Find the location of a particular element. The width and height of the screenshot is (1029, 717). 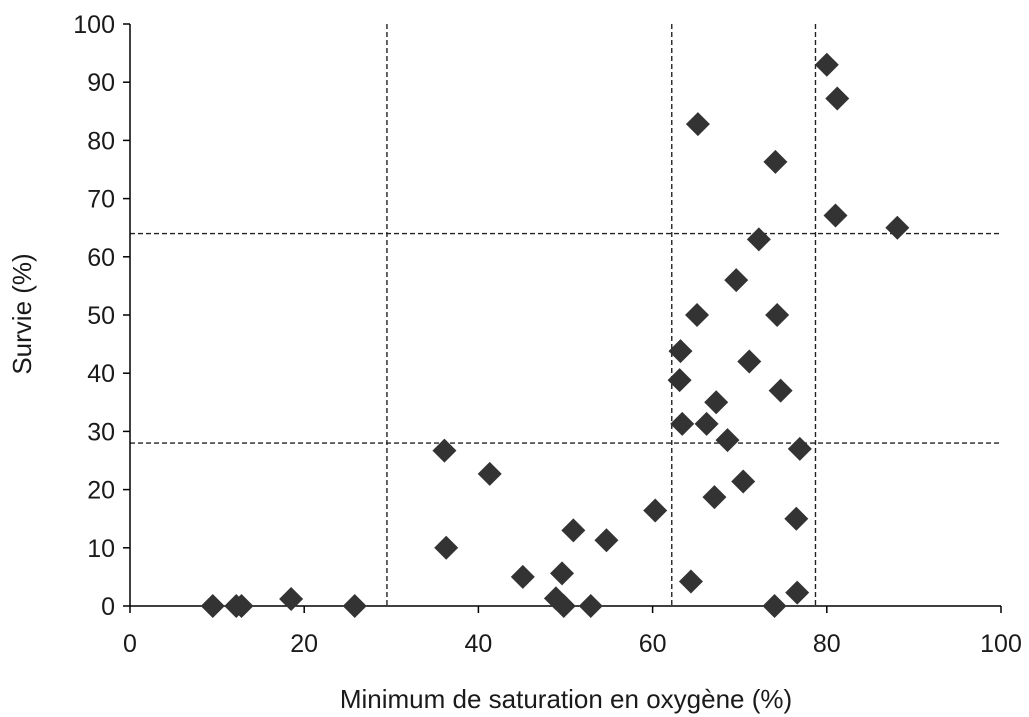

x-tick-label: 0 is located at coordinates (130, 644).